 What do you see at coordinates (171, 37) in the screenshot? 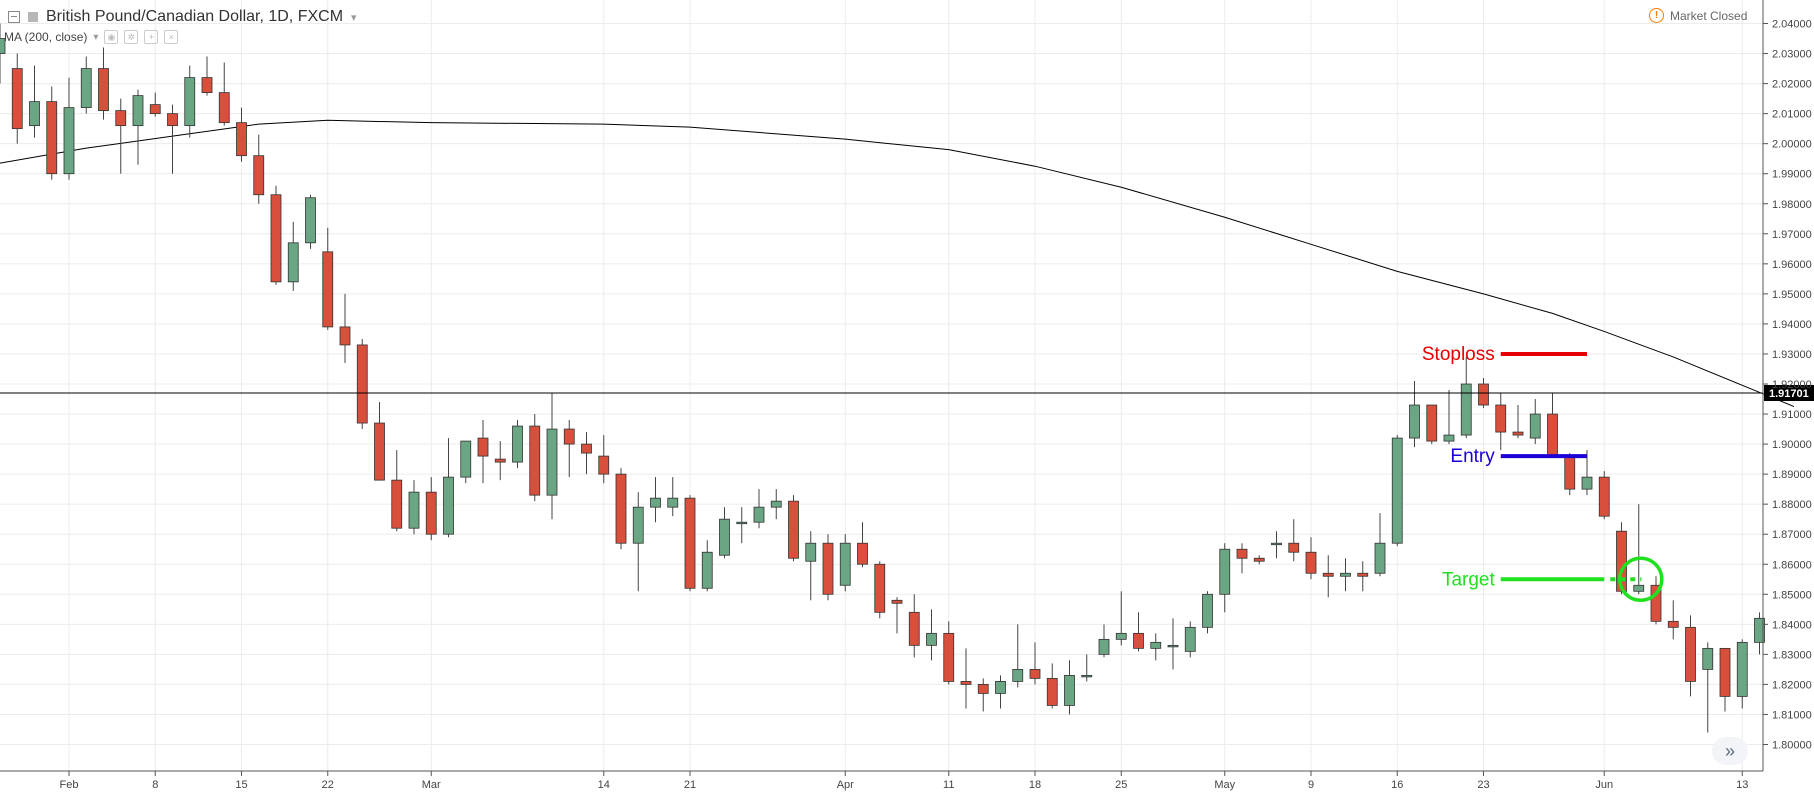
I see `close-icon: ×` at bounding box center [171, 37].